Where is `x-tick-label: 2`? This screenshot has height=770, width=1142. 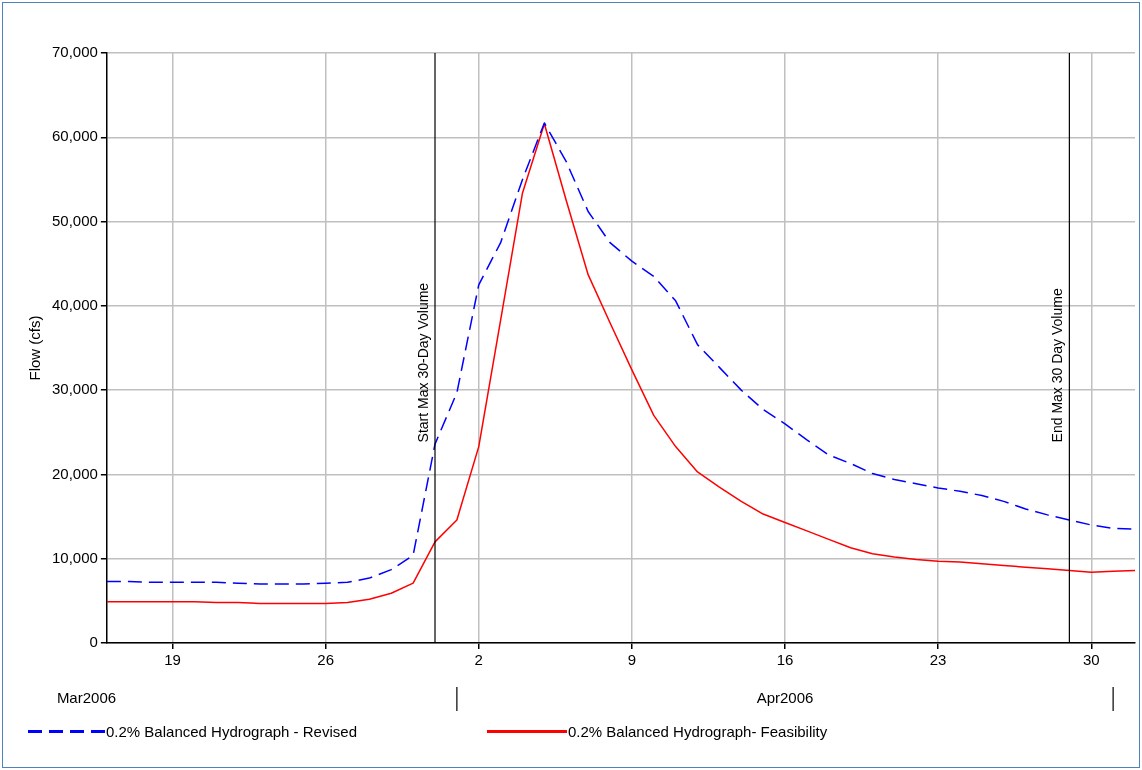 x-tick-label: 2 is located at coordinates (478, 660).